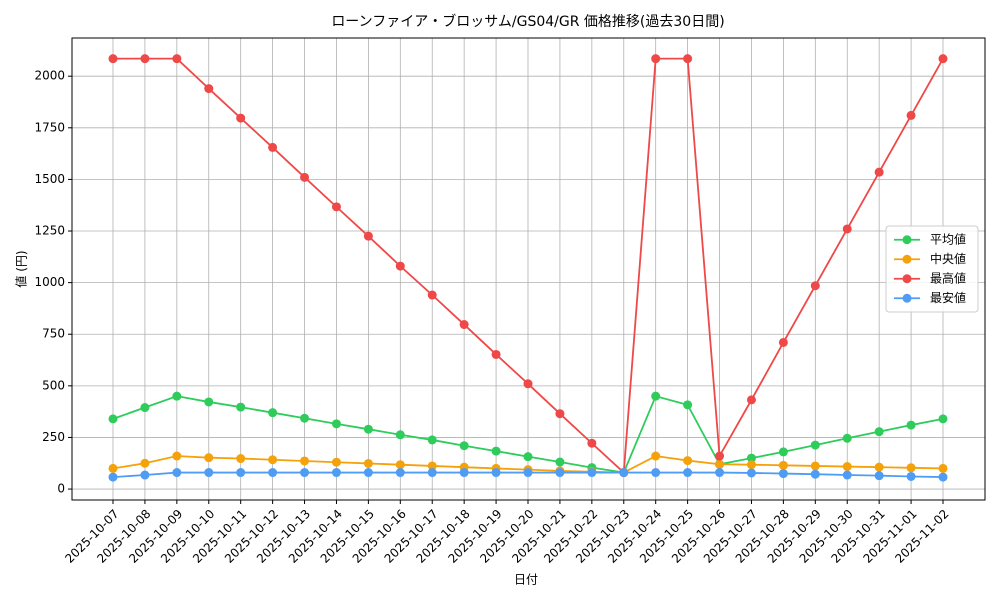  Describe the element at coordinates (932, 269) in the screenshot. I see `legend-box` at that location.